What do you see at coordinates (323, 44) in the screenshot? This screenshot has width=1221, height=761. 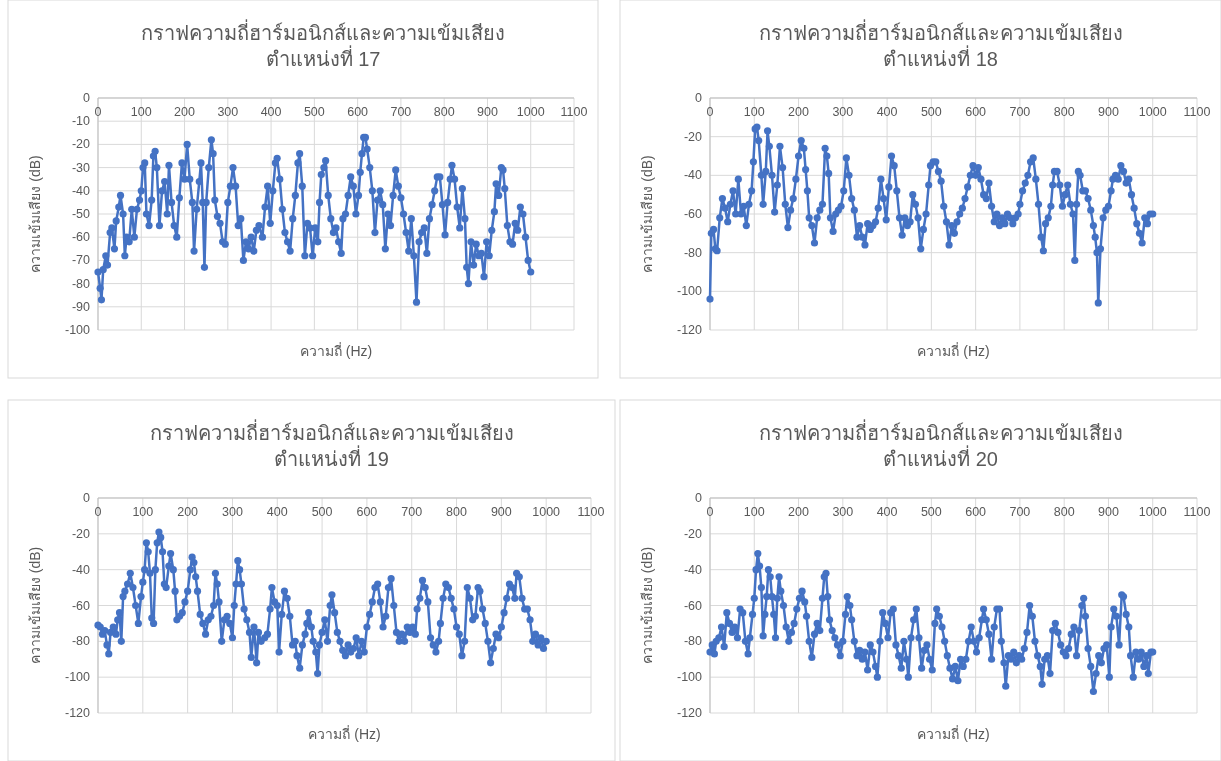 I see `chart-title: กราฟความถี่ฮาร์มอนิกส์และความเข้มเสียง ตำแหน่งที่ 17` at bounding box center [323, 44].